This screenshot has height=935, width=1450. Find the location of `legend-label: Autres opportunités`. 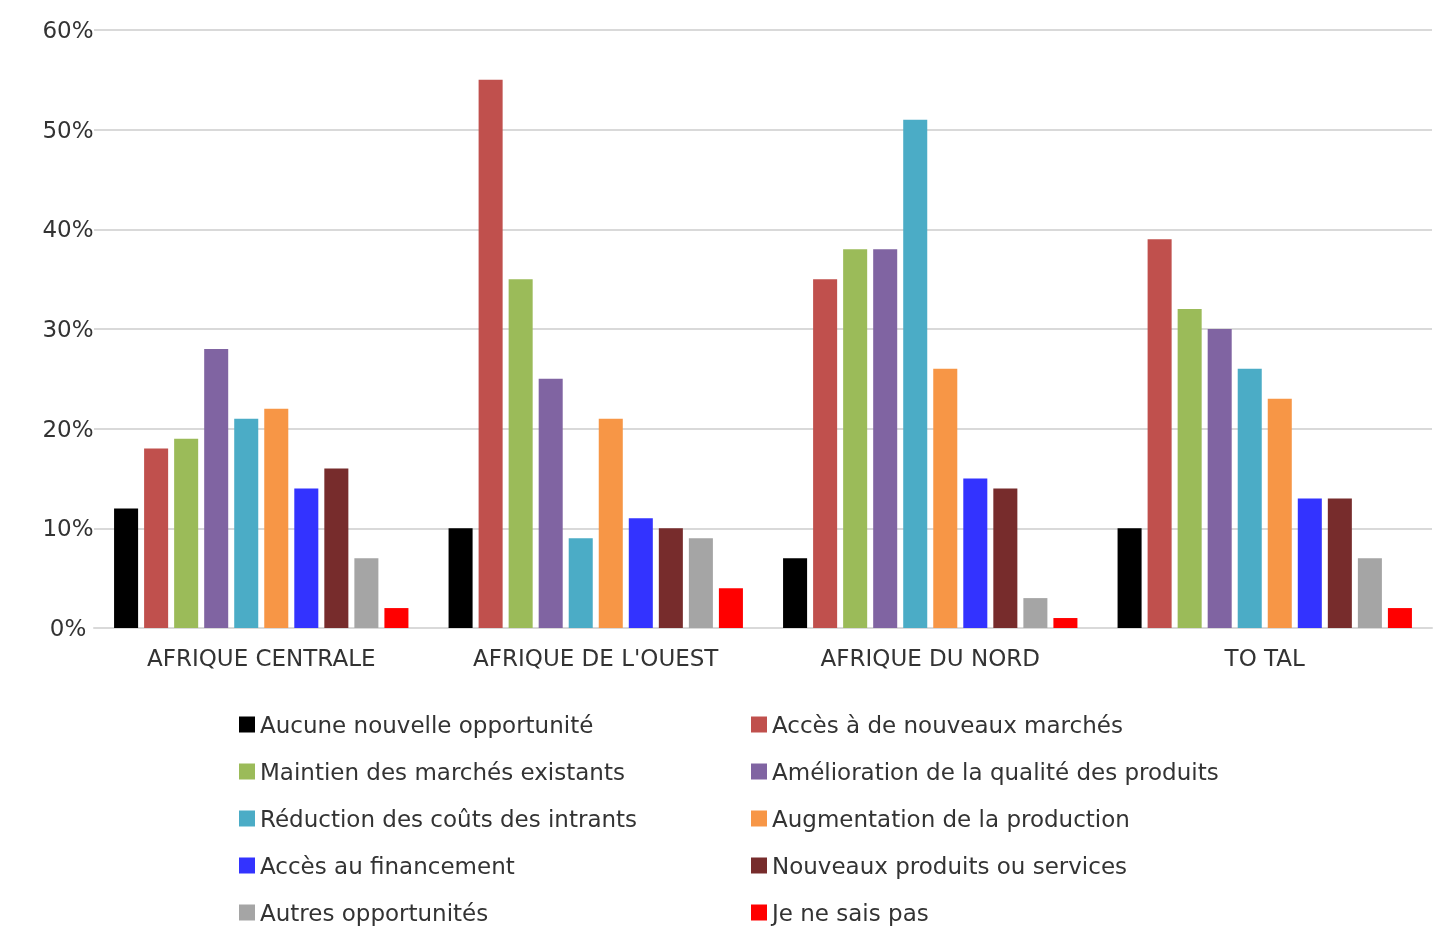

legend-label: Autres opportunités is located at coordinates (374, 912).